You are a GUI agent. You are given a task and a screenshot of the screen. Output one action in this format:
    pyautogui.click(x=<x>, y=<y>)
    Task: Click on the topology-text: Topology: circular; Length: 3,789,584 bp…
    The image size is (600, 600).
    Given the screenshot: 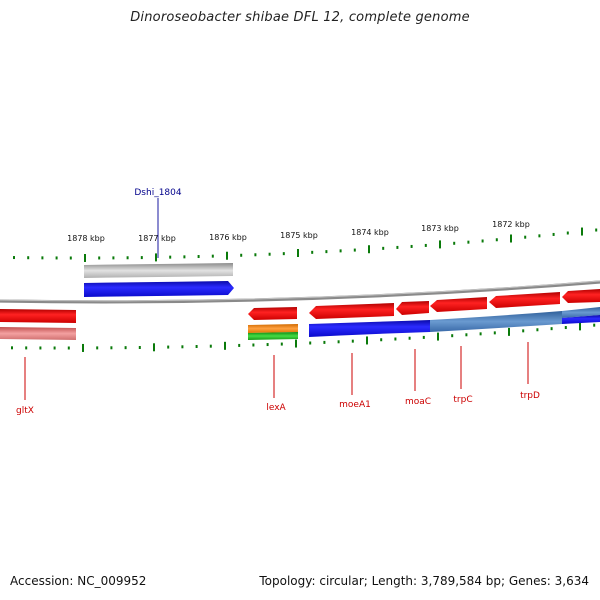 What is the action you would take?
    pyautogui.click(x=424, y=581)
    